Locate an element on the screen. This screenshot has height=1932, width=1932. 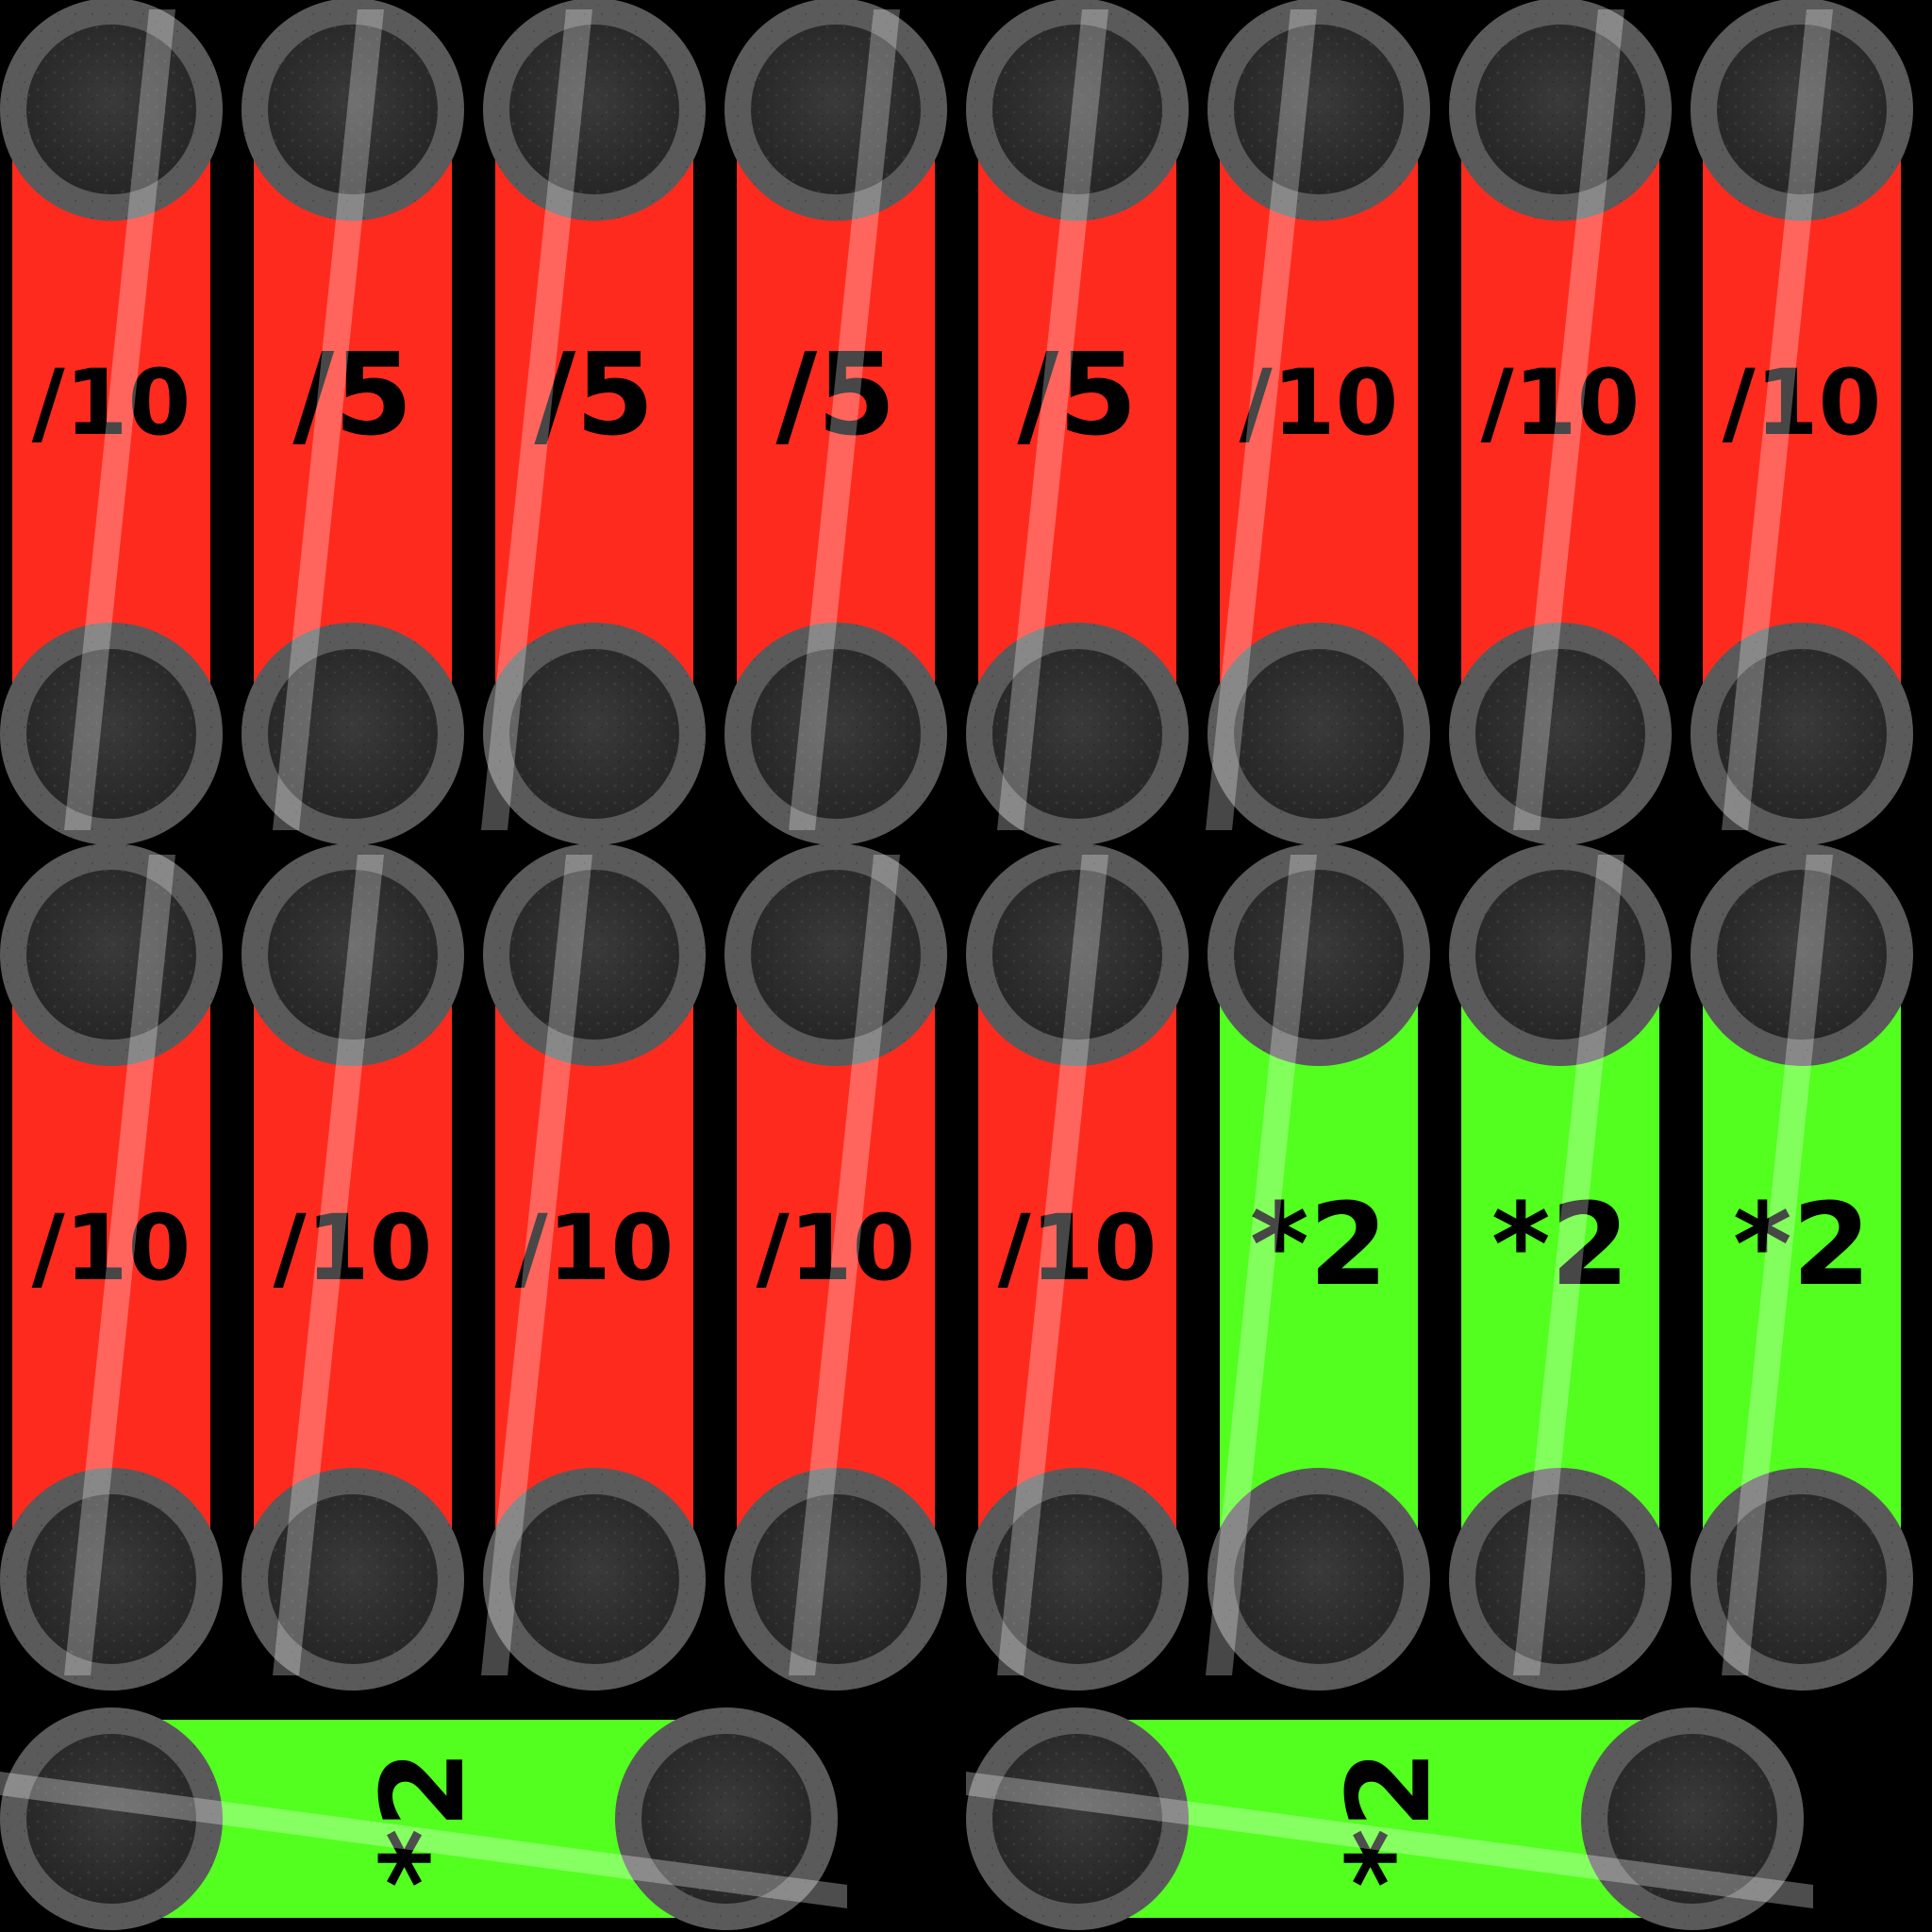
tube-tile-1-4: /5 is located at coordinates (835, 423).